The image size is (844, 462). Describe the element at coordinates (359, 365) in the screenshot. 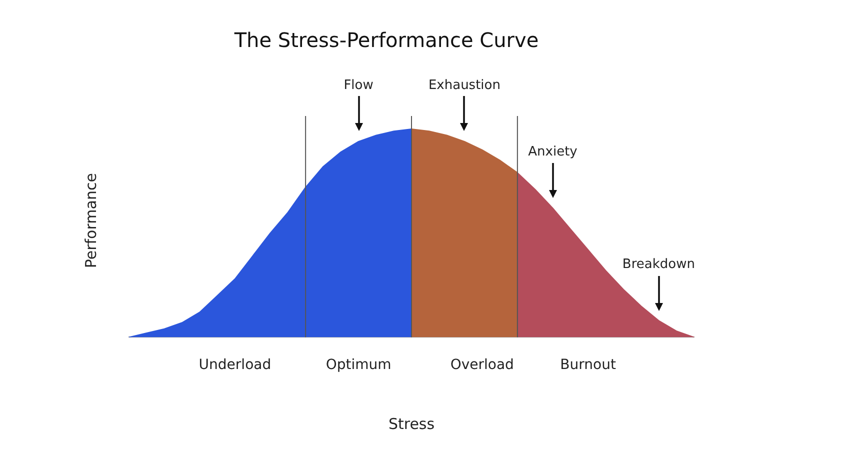

I see `x-tick-label: Optimum` at that location.